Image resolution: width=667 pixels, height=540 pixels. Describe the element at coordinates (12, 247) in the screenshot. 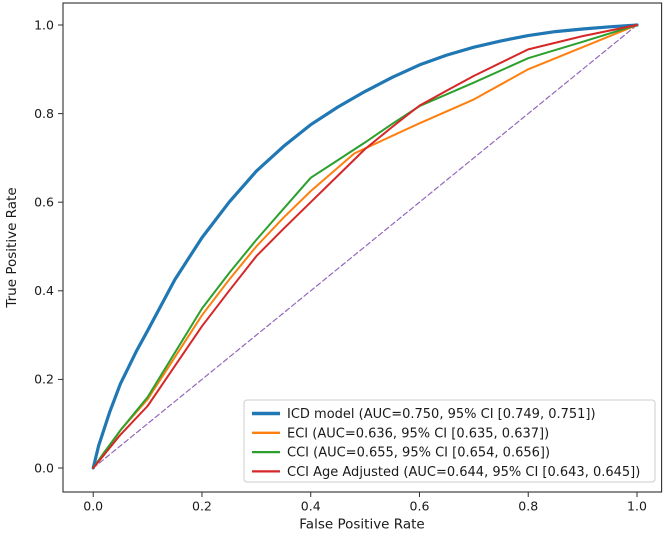

I see `y-axis-label: True Positive Rate` at that location.